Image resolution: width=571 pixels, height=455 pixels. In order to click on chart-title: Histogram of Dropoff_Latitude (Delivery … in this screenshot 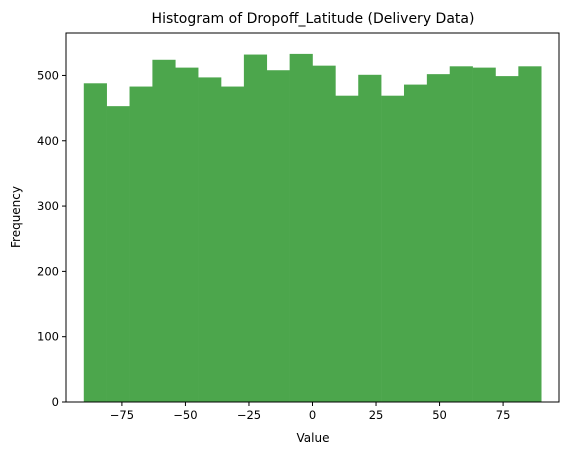, I will do `click(313, 19)`.